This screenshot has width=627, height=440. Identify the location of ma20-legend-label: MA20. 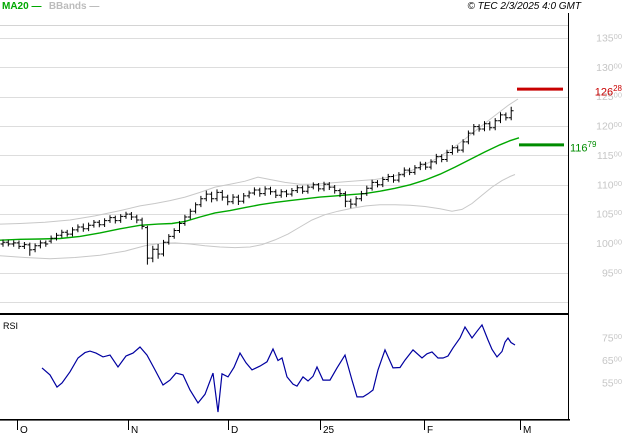
(15, 6).